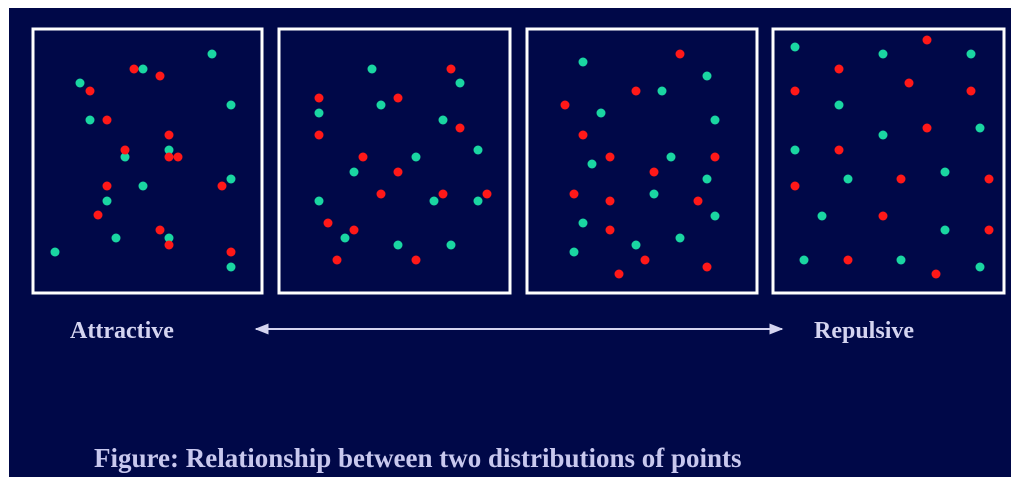 This screenshot has height=477, width=1021. Describe the element at coordinates (122, 331) in the screenshot. I see `left-label: Attractive` at that location.